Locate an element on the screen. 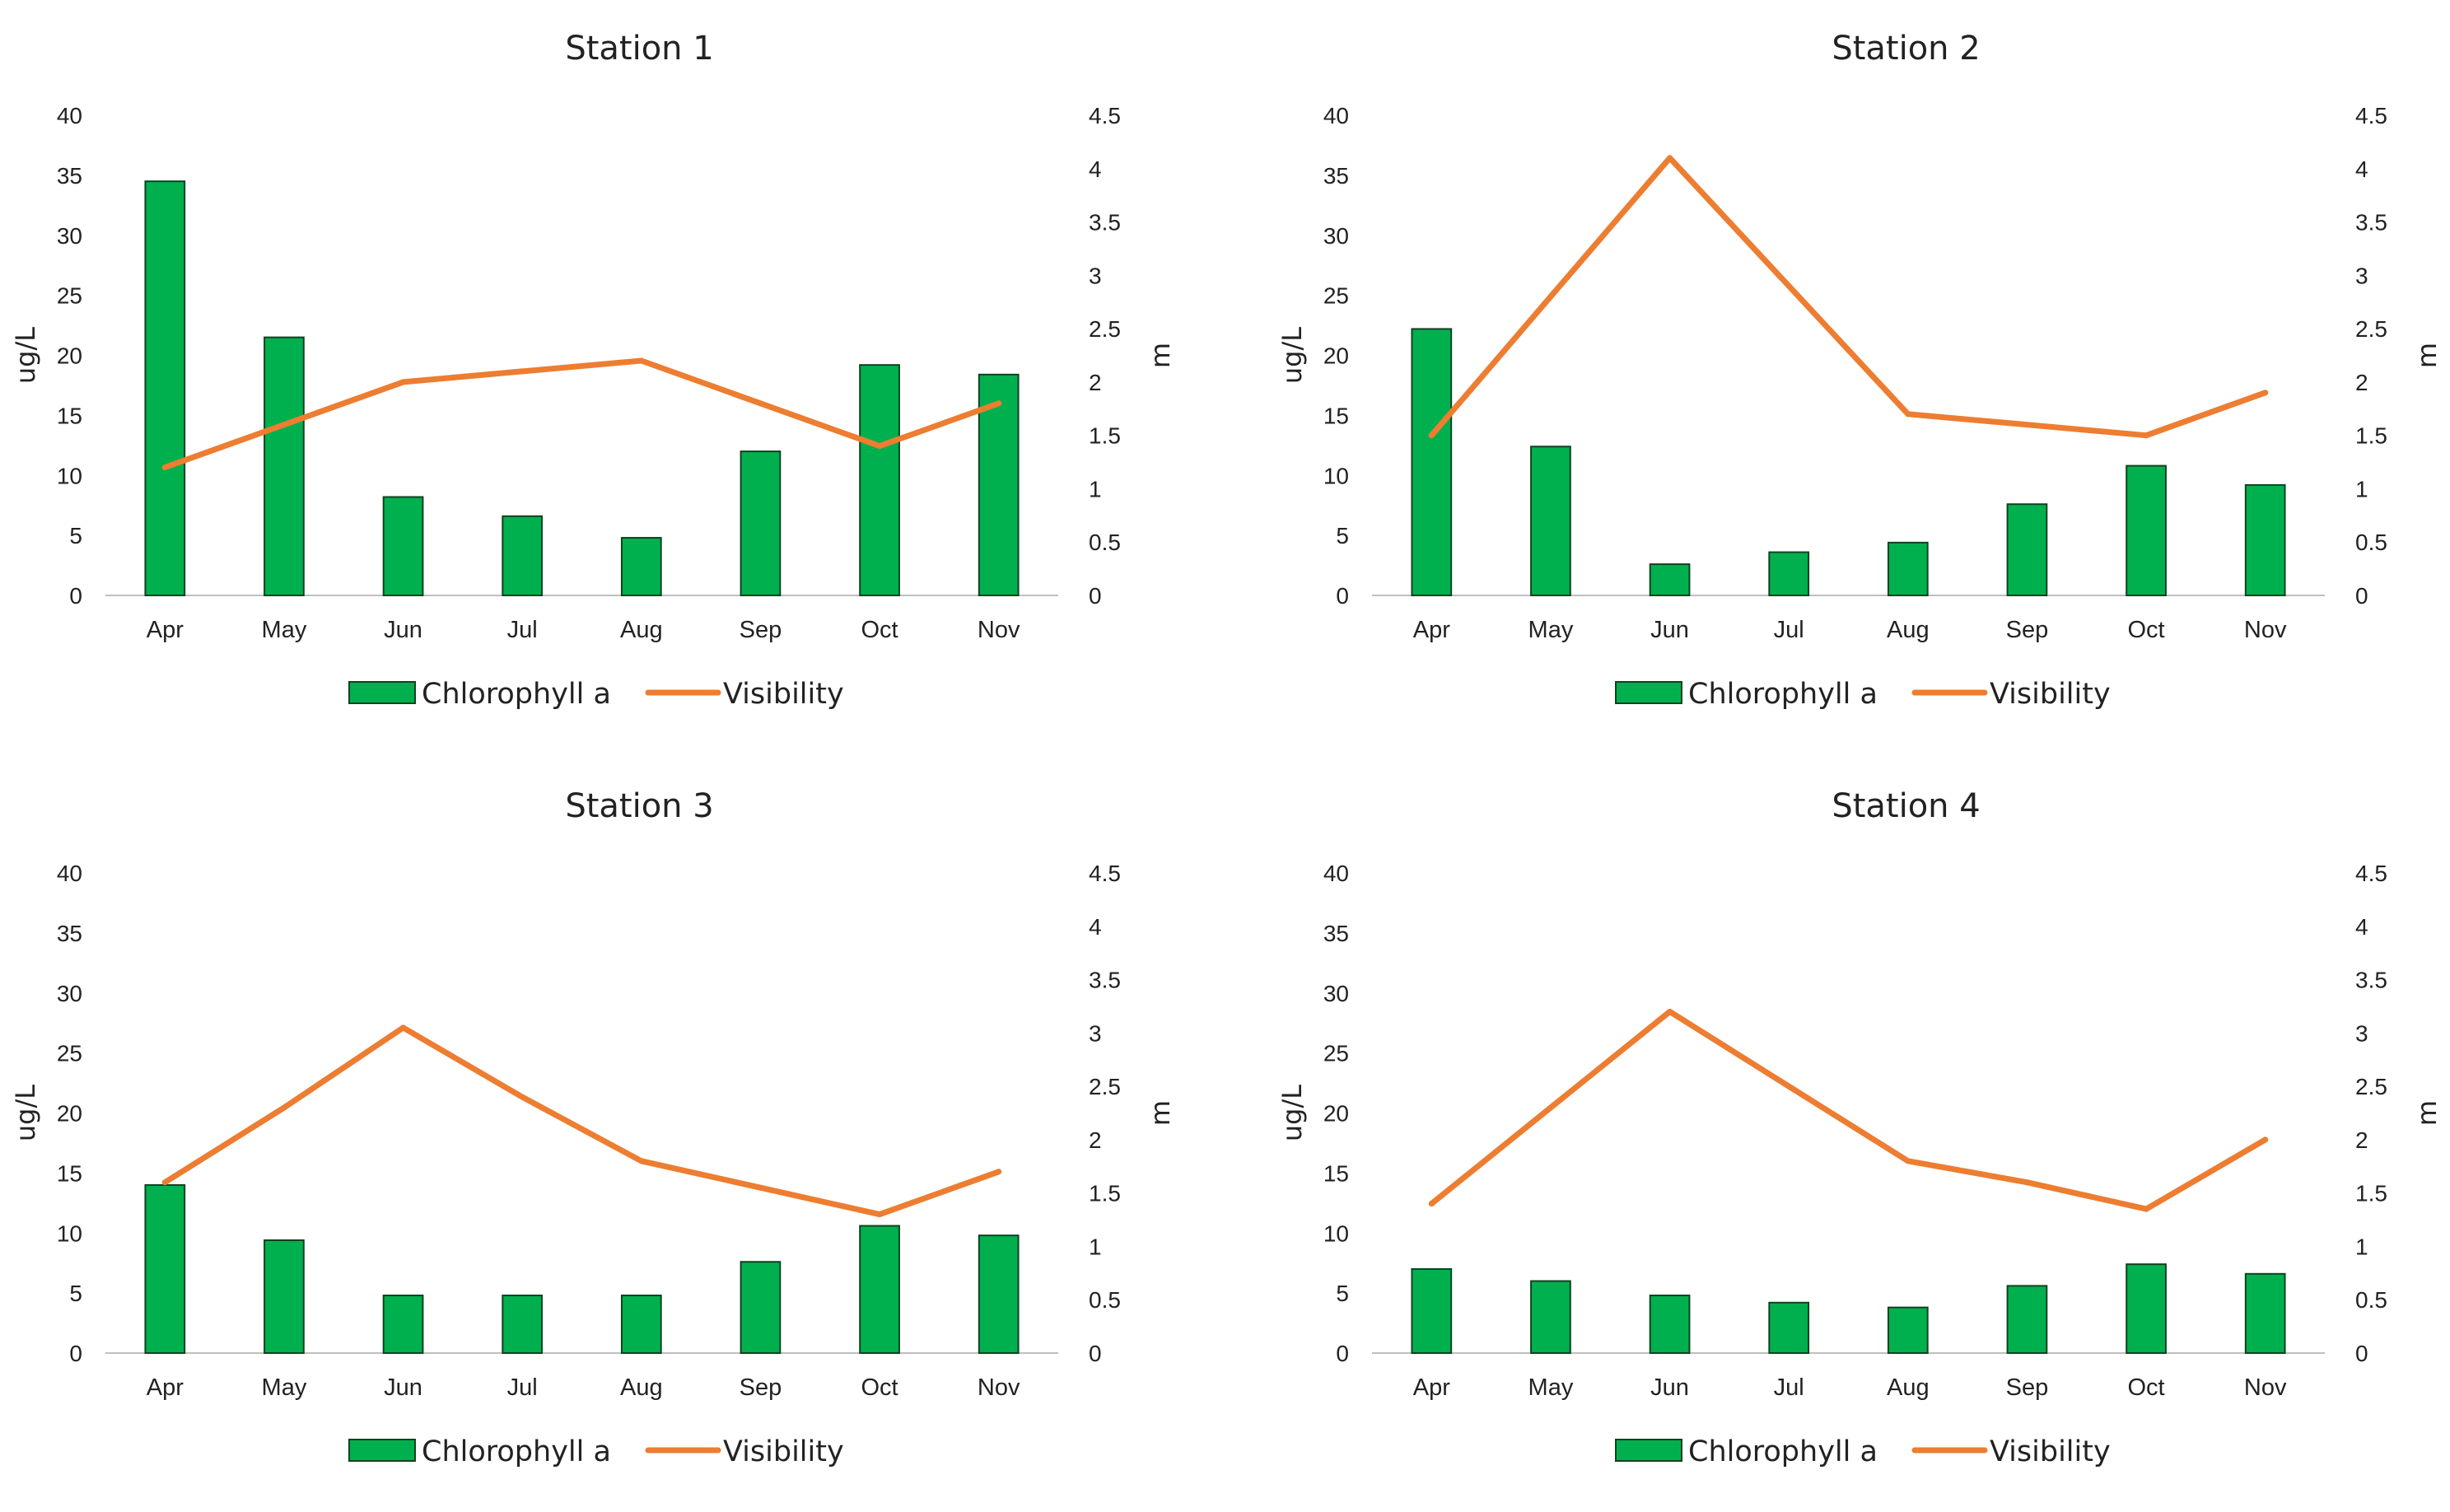 The image size is (2450, 1512). y2-axis-title: m is located at coordinates (1160, 355).